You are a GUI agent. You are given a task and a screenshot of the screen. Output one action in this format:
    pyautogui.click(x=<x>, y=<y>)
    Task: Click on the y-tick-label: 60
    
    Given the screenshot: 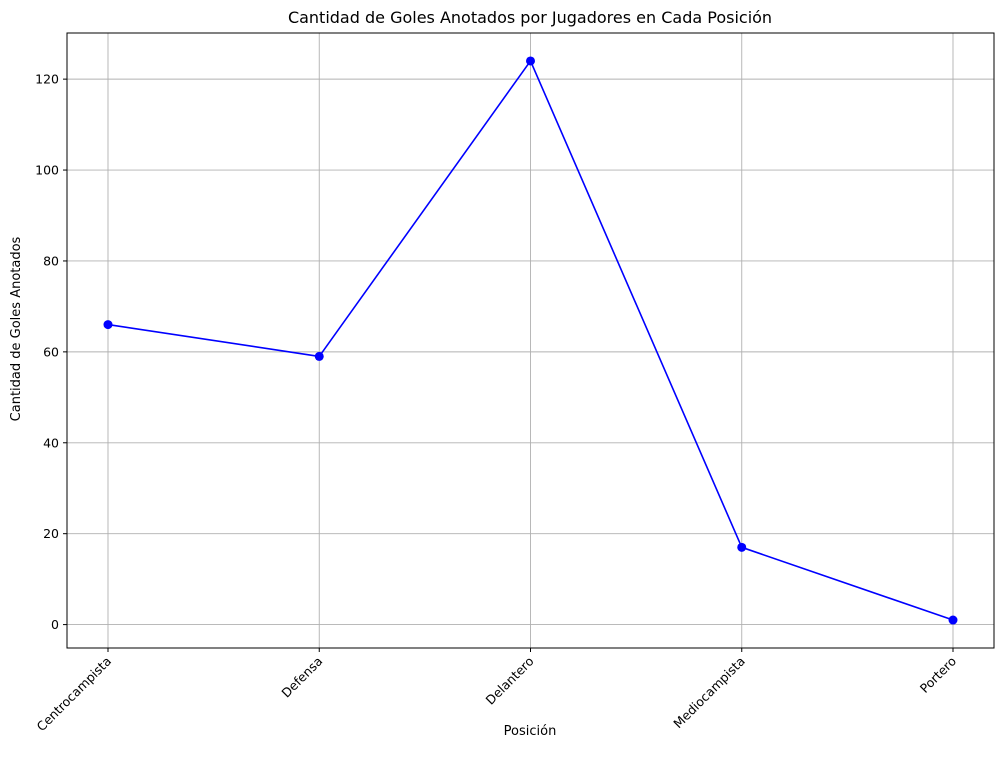 What is the action you would take?
    pyautogui.click(x=51, y=351)
    